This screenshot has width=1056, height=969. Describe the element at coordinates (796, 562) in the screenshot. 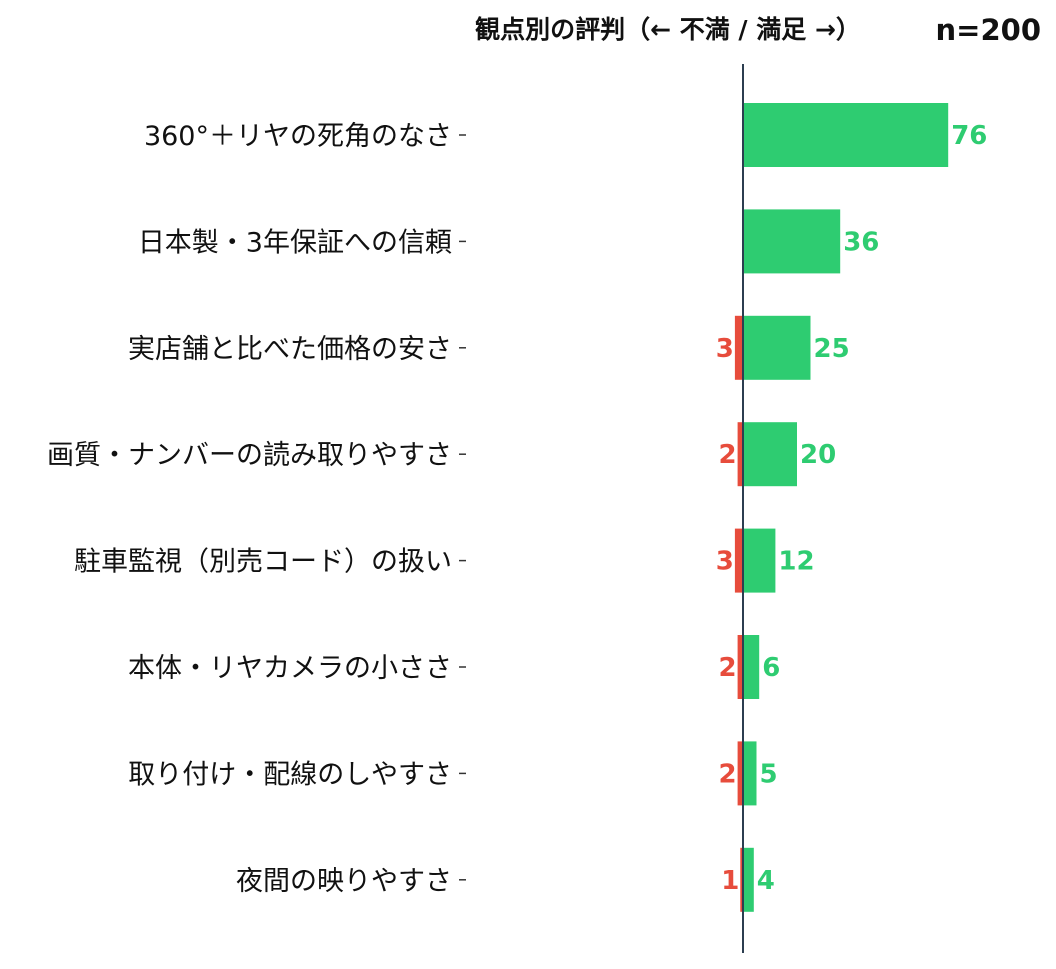

I see `positive-value-label: 12` at that location.